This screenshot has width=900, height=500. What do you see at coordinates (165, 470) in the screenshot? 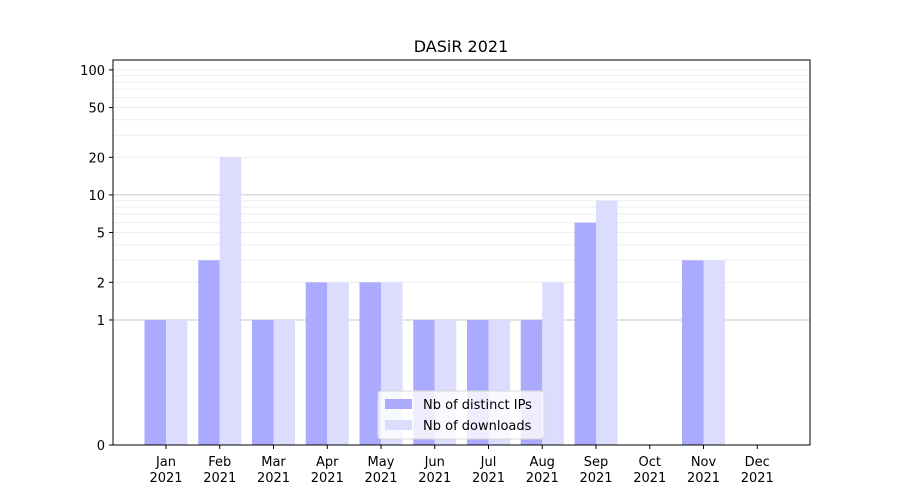
I see `x-tick-label: Jan 2021` at bounding box center [165, 470].